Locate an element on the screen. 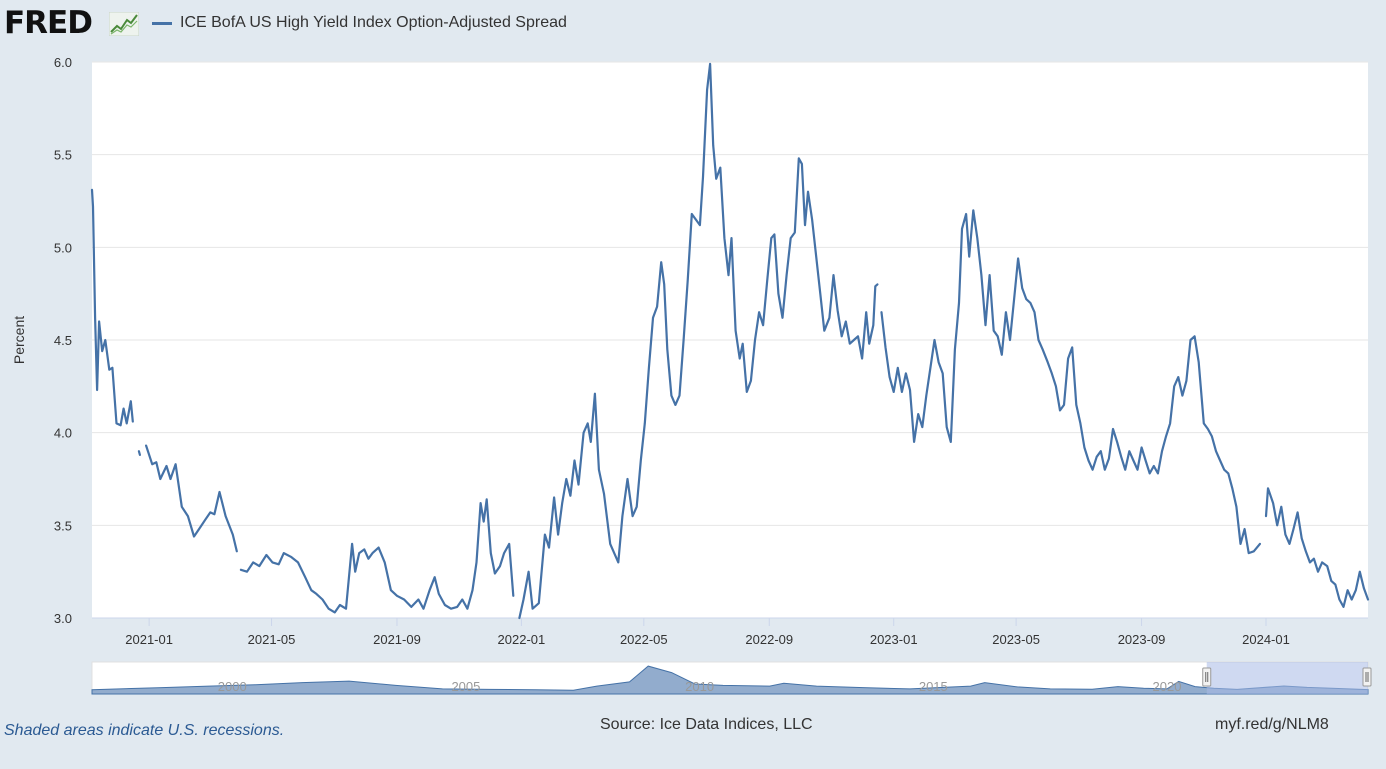 This screenshot has width=1386, height=769. navigator-tick-label: 2020 is located at coordinates (1167, 686).